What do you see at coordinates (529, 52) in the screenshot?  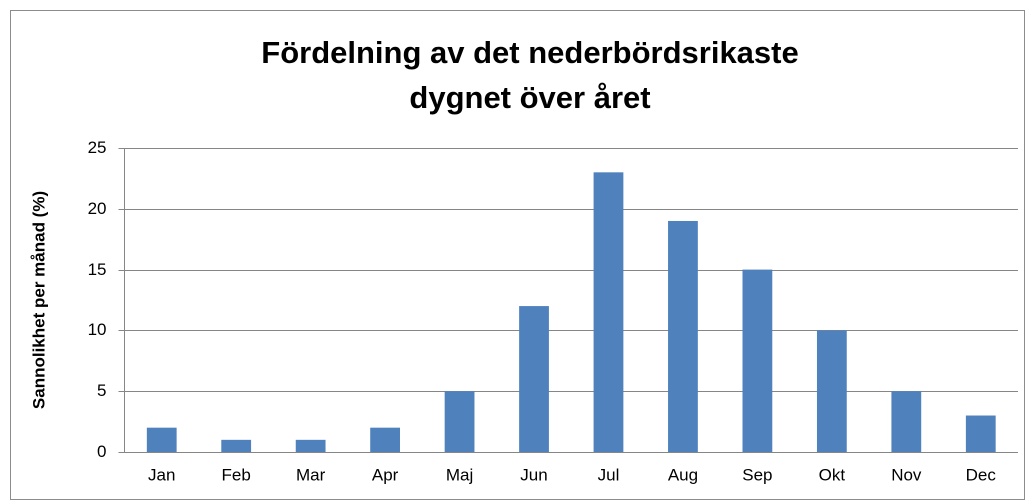 I see `chart-title: Fördelning av det nederbördsrikaste` at bounding box center [529, 52].